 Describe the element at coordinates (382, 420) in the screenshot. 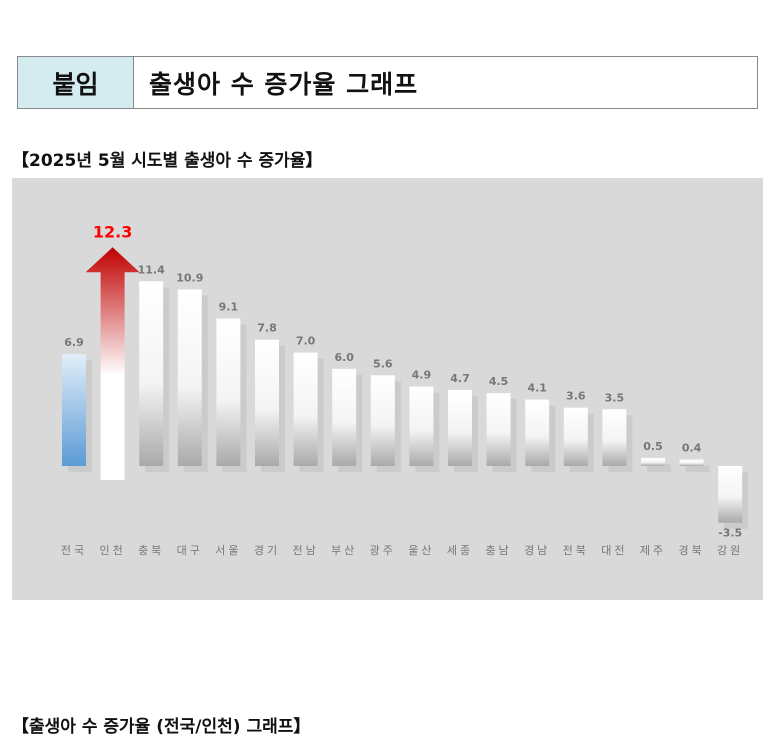

I see `bar-광주` at that location.